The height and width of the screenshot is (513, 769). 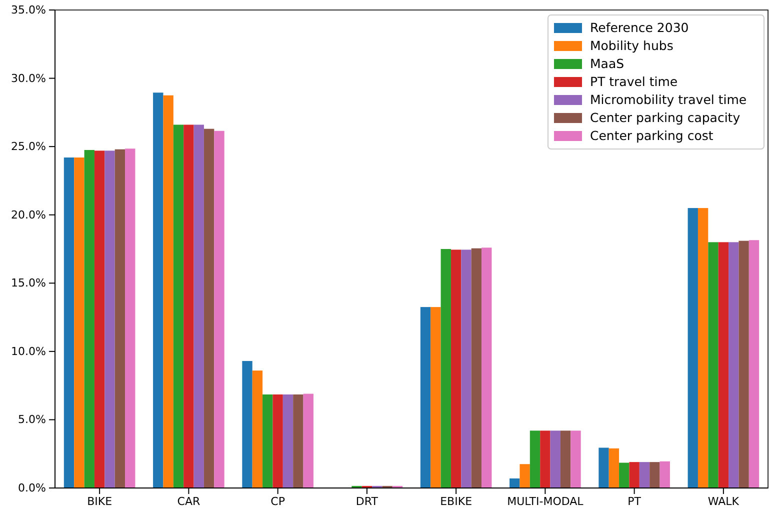 What do you see at coordinates (28, 10) in the screenshot?
I see `y-tick-label: 35.0%` at bounding box center [28, 10].